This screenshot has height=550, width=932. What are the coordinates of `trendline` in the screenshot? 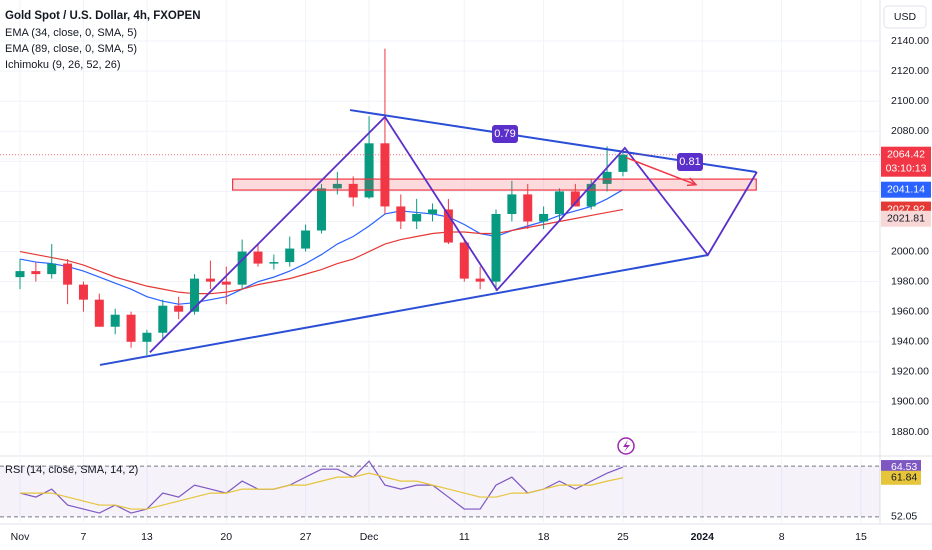 It's located at (404, 310).